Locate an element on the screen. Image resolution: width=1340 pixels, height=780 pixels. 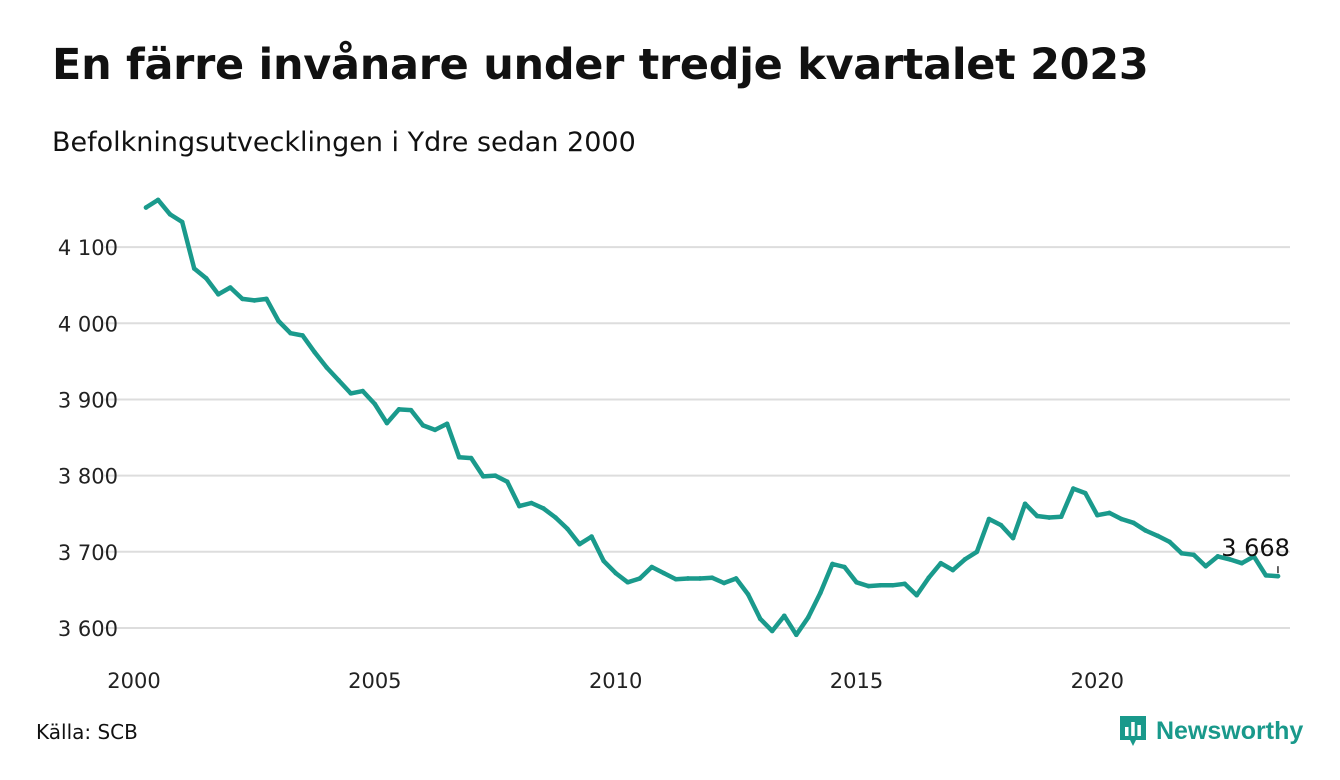
x-tick-label: 2000 is located at coordinates (133, 681).